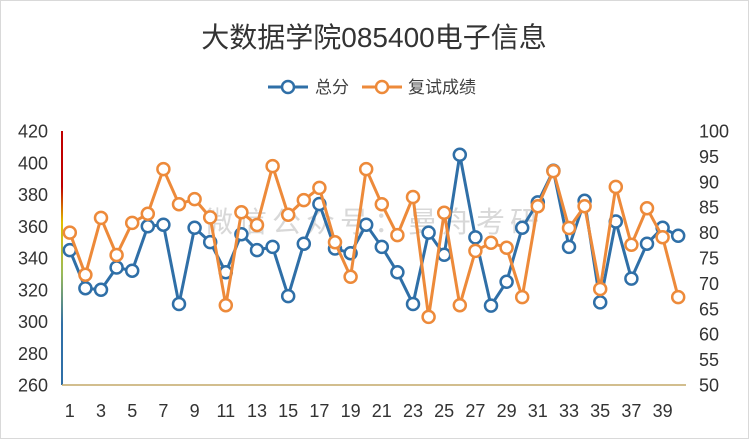 The image size is (749, 439). I want to click on x-tick-label: 15, so click(288, 411).